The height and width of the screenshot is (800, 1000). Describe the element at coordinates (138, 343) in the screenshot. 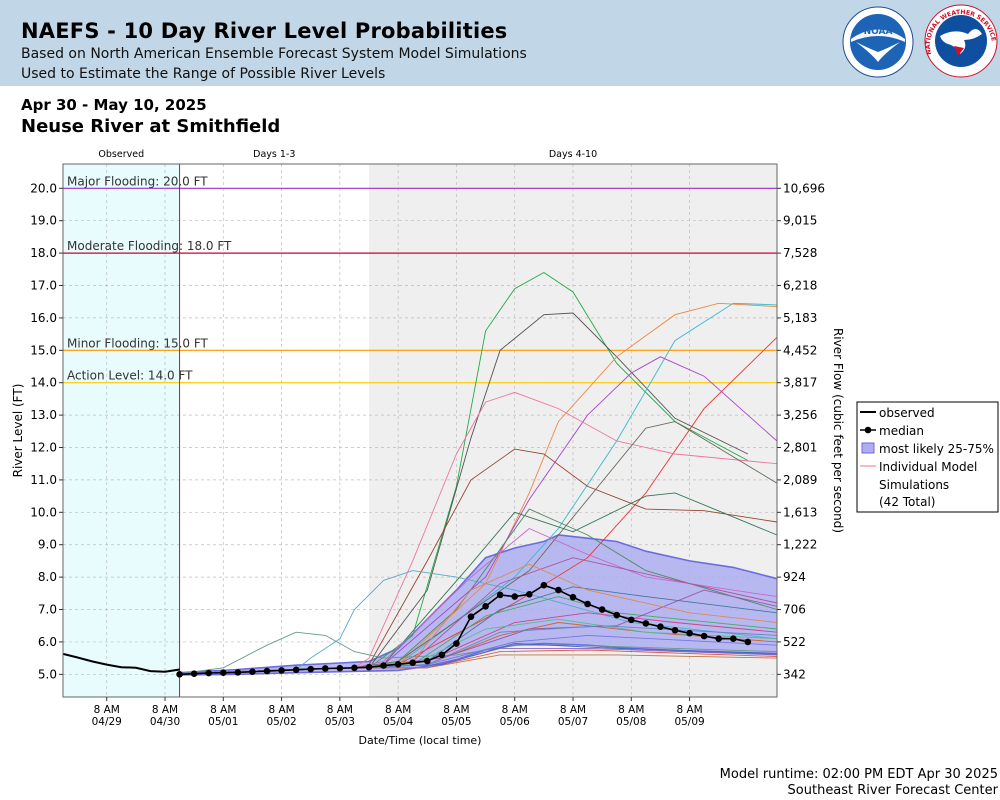

I see `threshold-label: Minor Flooding: 15.0 FT` at that location.